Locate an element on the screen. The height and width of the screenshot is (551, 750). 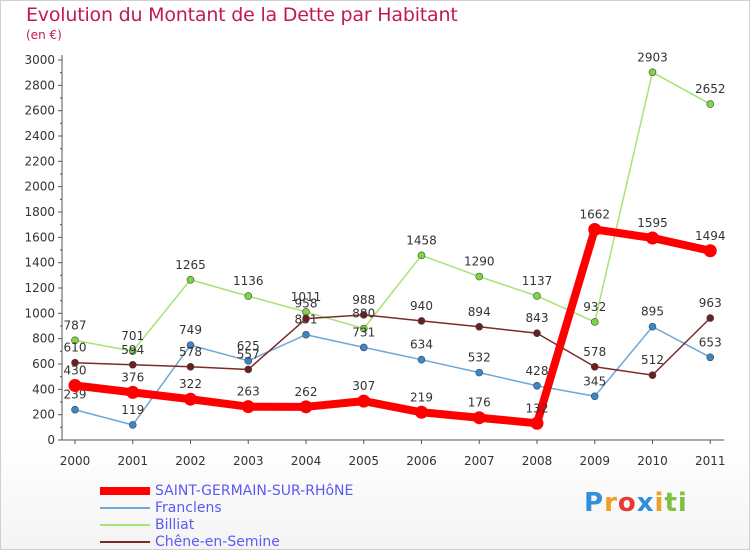
data-label: 322 is located at coordinates (190, 384).